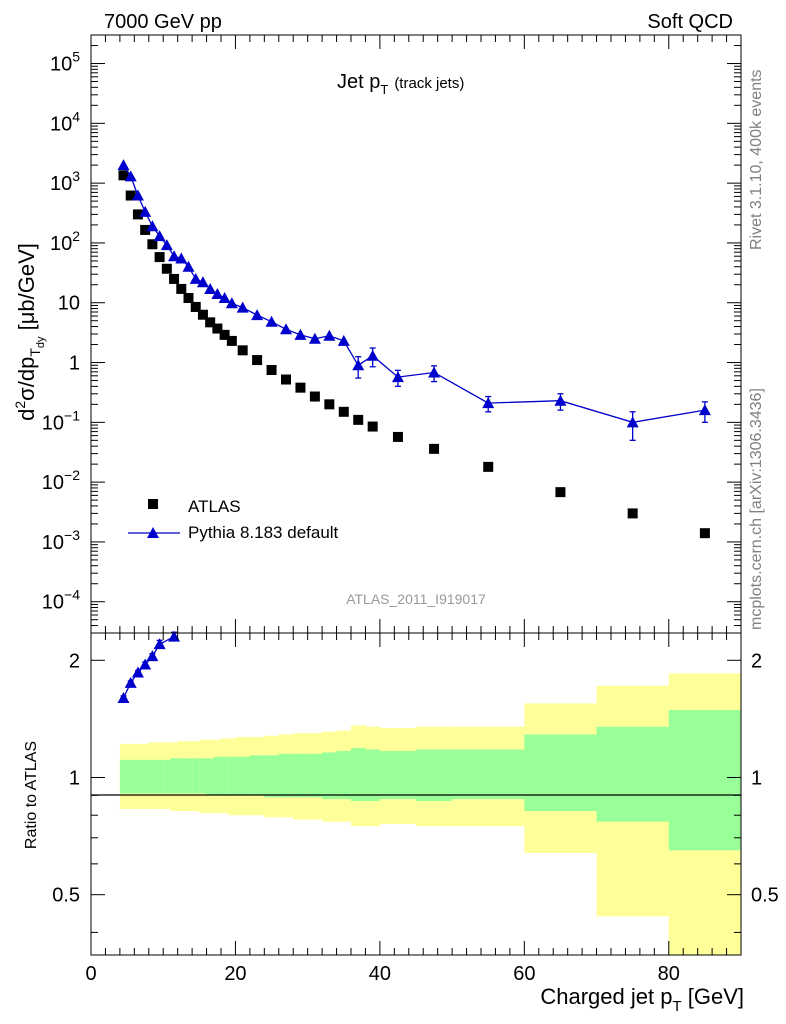 This screenshot has height=1024, width=786. What do you see at coordinates (31, 795) in the screenshot?
I see `ratio-y-axis-label: Ratio to ATLAS` at bounding box center [31, 795].